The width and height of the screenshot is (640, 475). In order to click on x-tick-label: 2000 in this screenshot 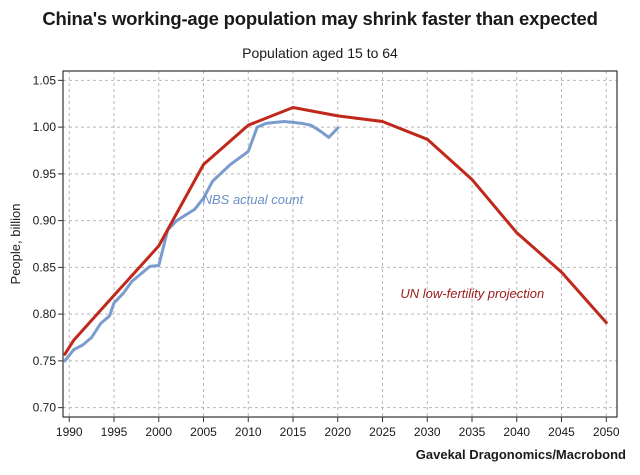, I will do `click(158, 432)`.